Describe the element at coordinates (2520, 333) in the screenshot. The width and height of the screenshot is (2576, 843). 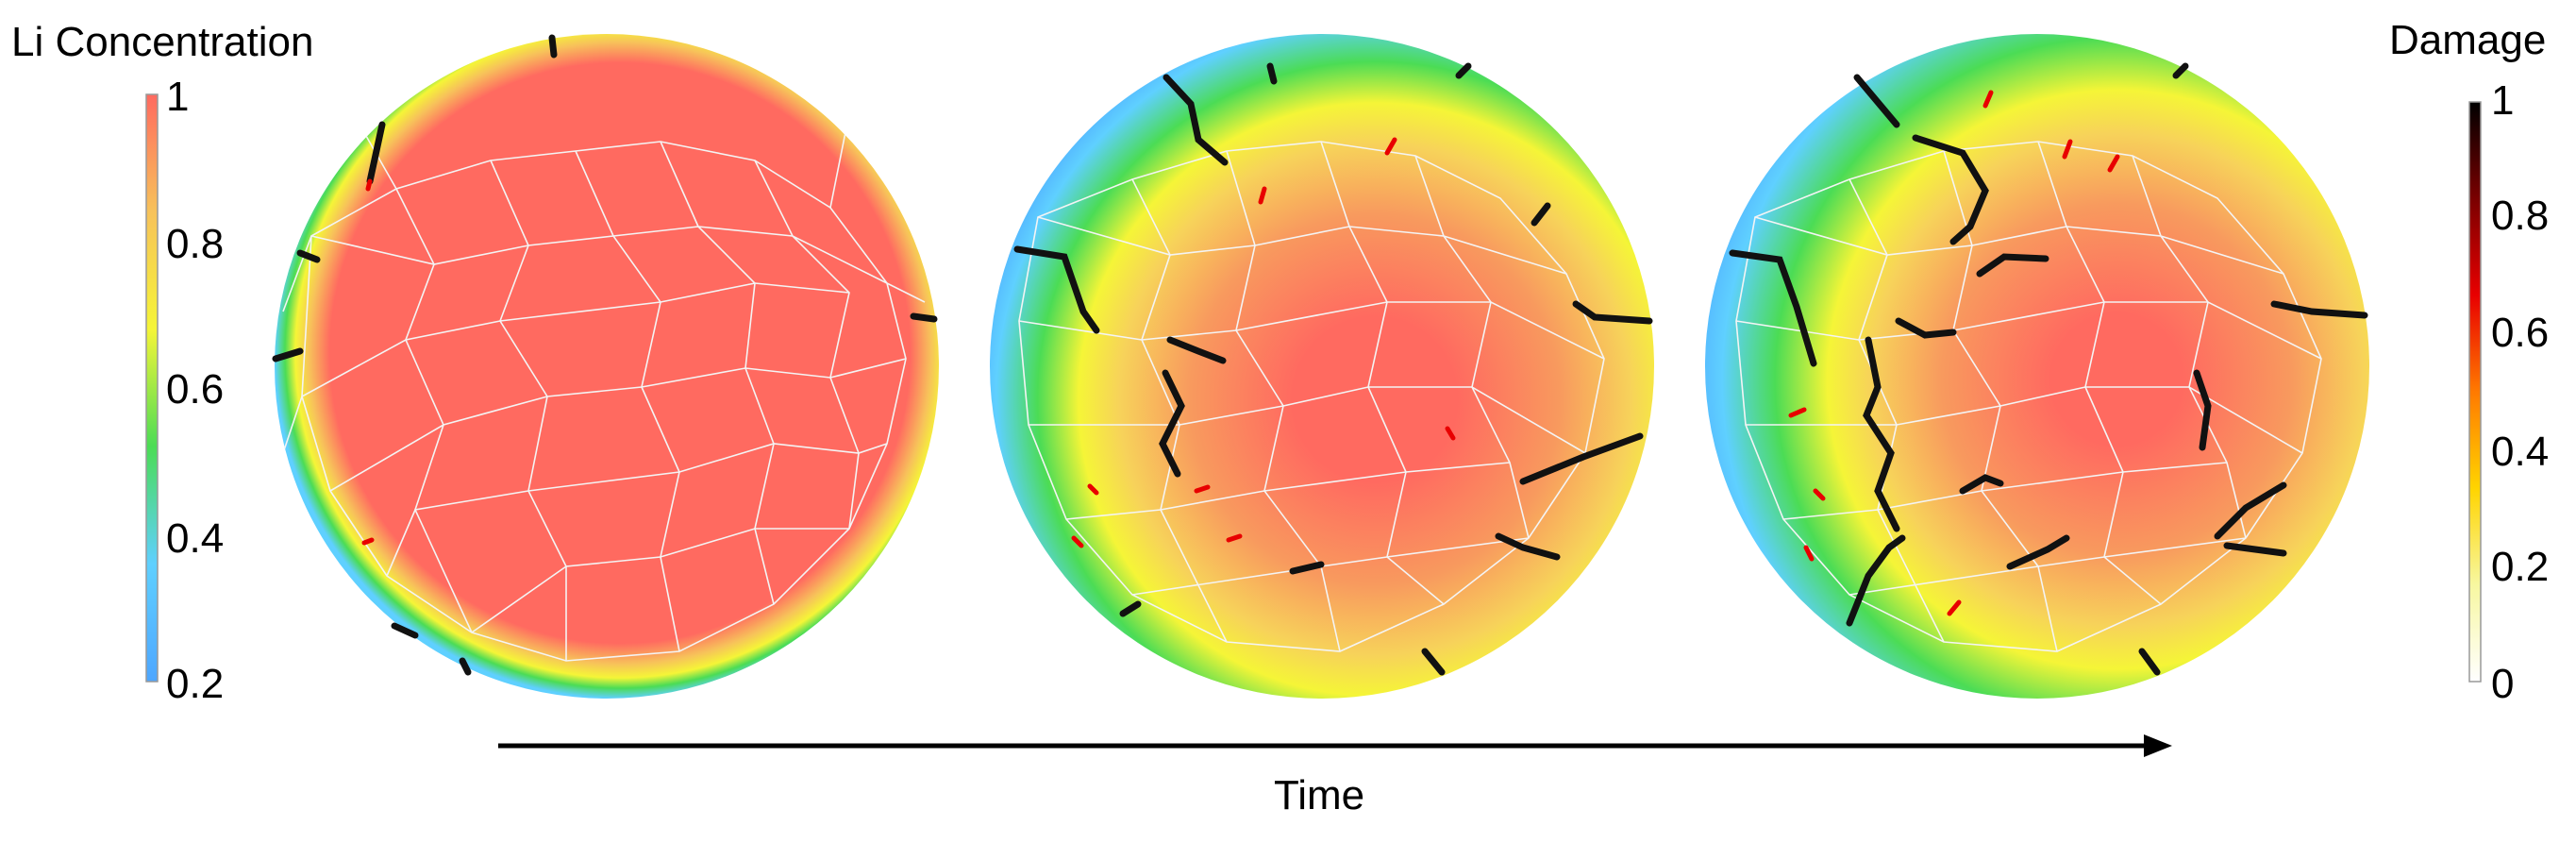
I see `damage-tick-0.6: 0.6` at that location.